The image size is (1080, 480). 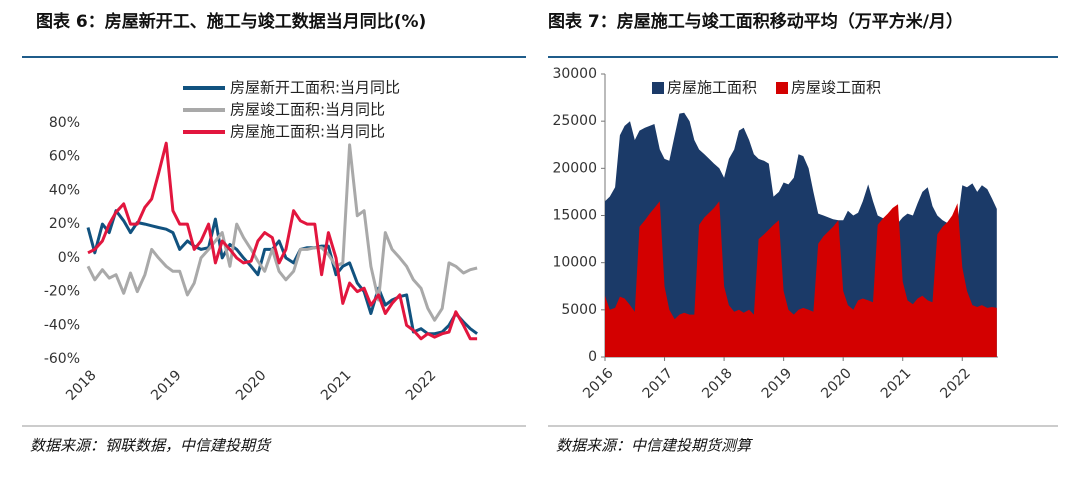 I want to click on x-tick-label: 2017, so click(x=658, y=383).